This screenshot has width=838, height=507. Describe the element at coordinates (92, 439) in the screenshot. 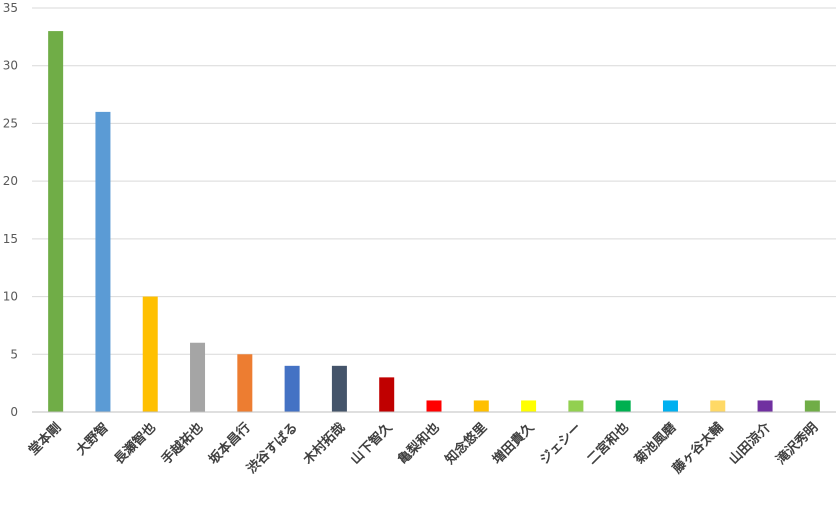

I see `x-tick-label: 大野智` at that location.